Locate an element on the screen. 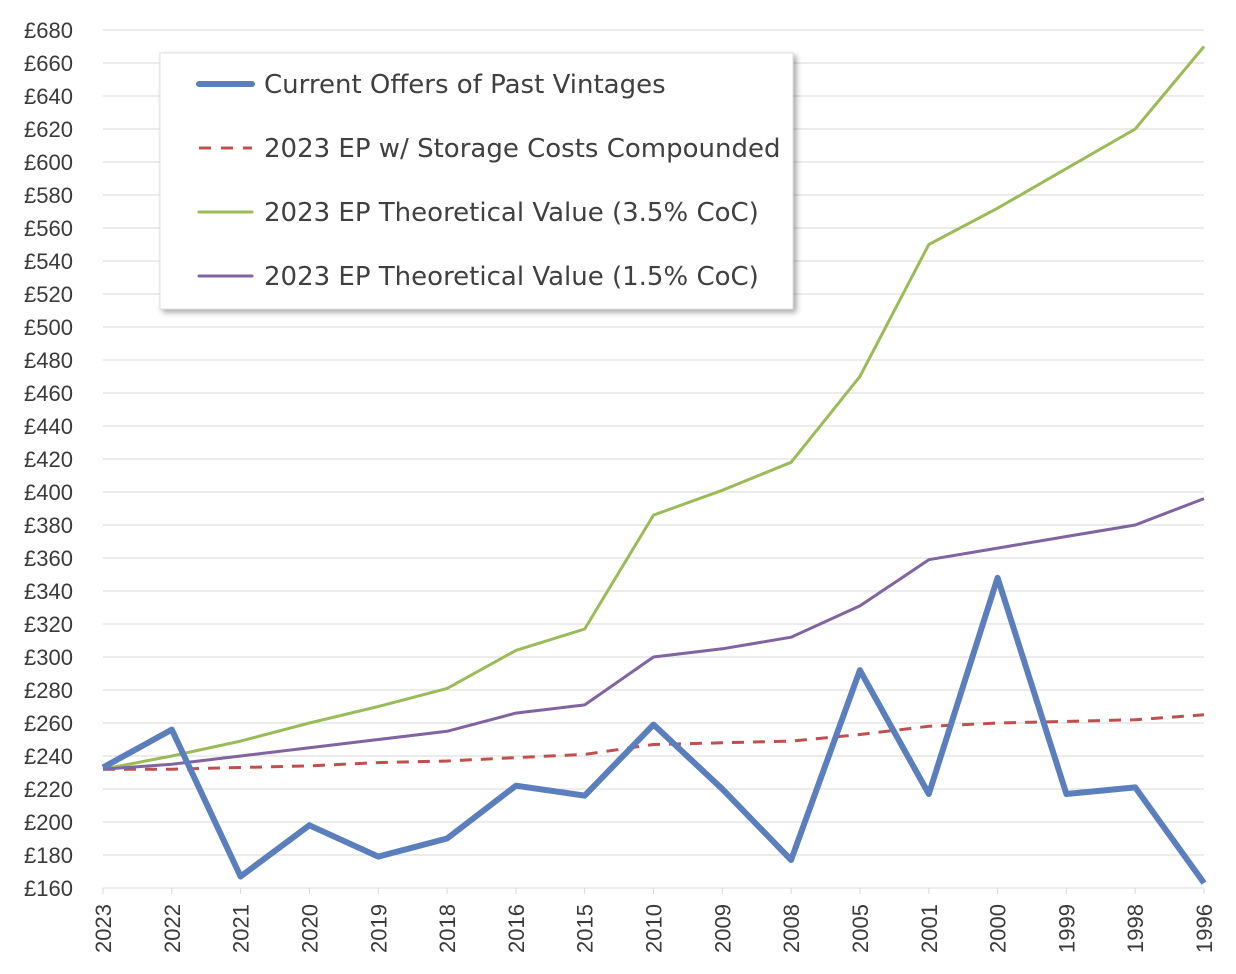 The height and width of the screenshot is (974, 1236). x-tick-label: 2022 is located at coordinates (172, 928).